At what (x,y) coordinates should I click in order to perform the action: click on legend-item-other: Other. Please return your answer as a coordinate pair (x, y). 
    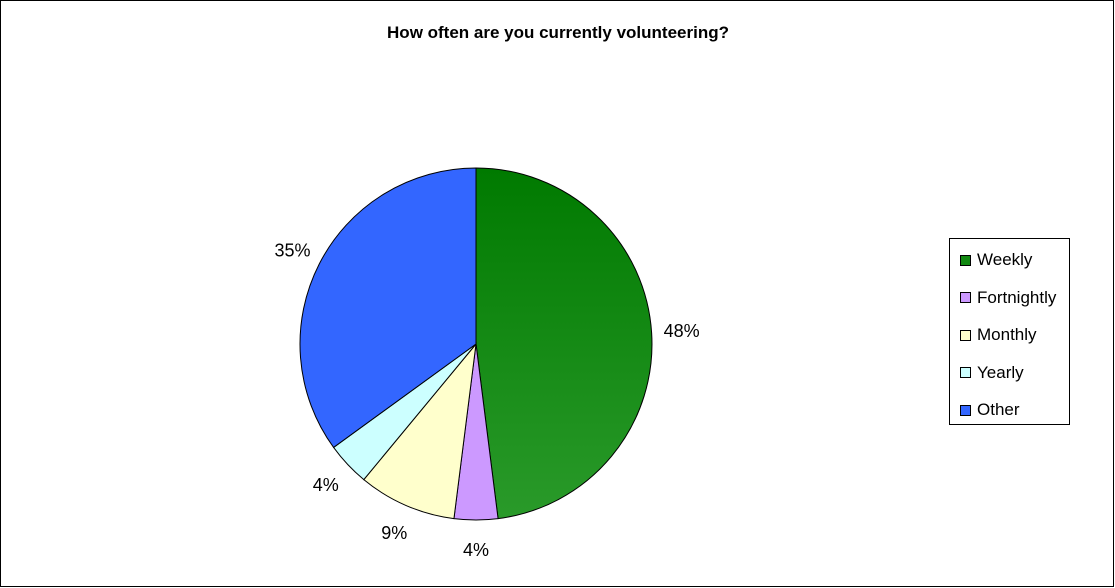
    Looking at the image, I should click on (990, 410).